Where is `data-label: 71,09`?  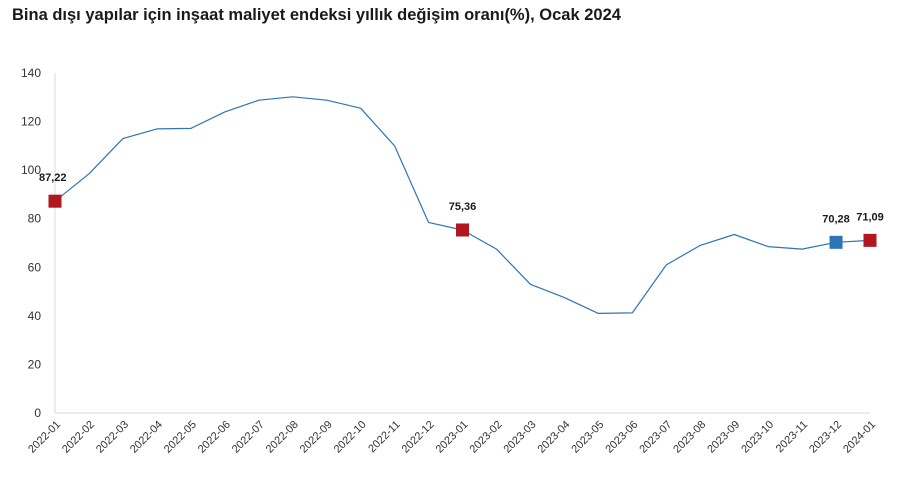 data-label: 71,09 is located at coordinates (870, 217).